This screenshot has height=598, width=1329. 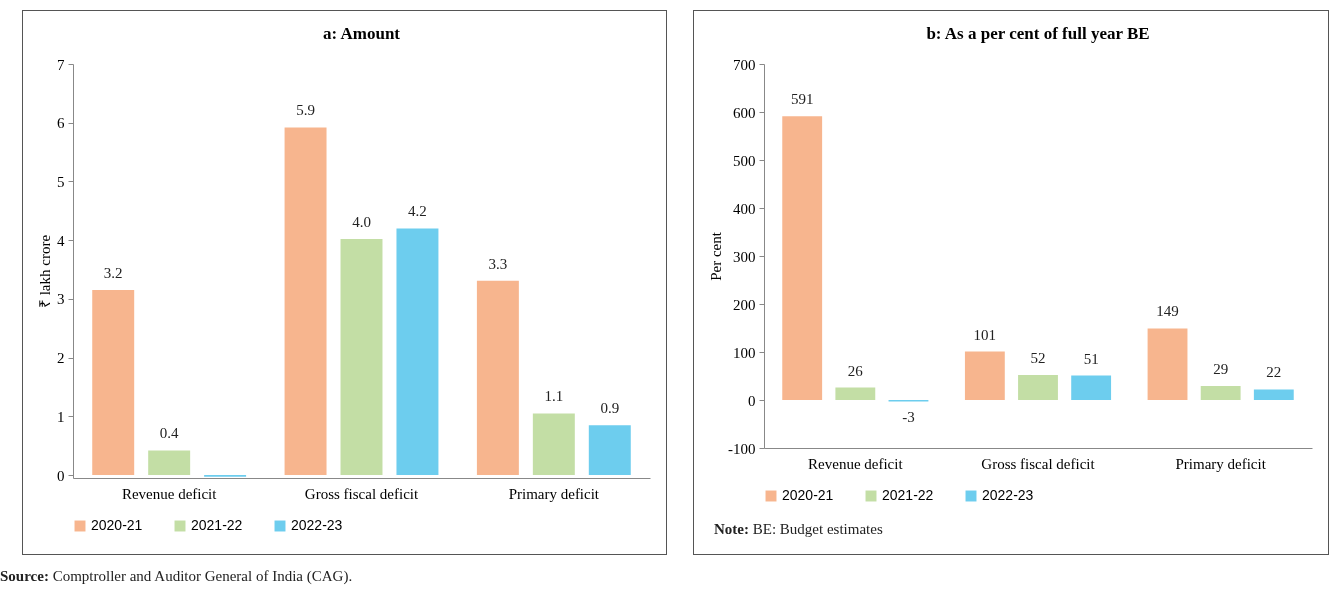 I want to click on data-label: 52, so click(x=1038, y=358).